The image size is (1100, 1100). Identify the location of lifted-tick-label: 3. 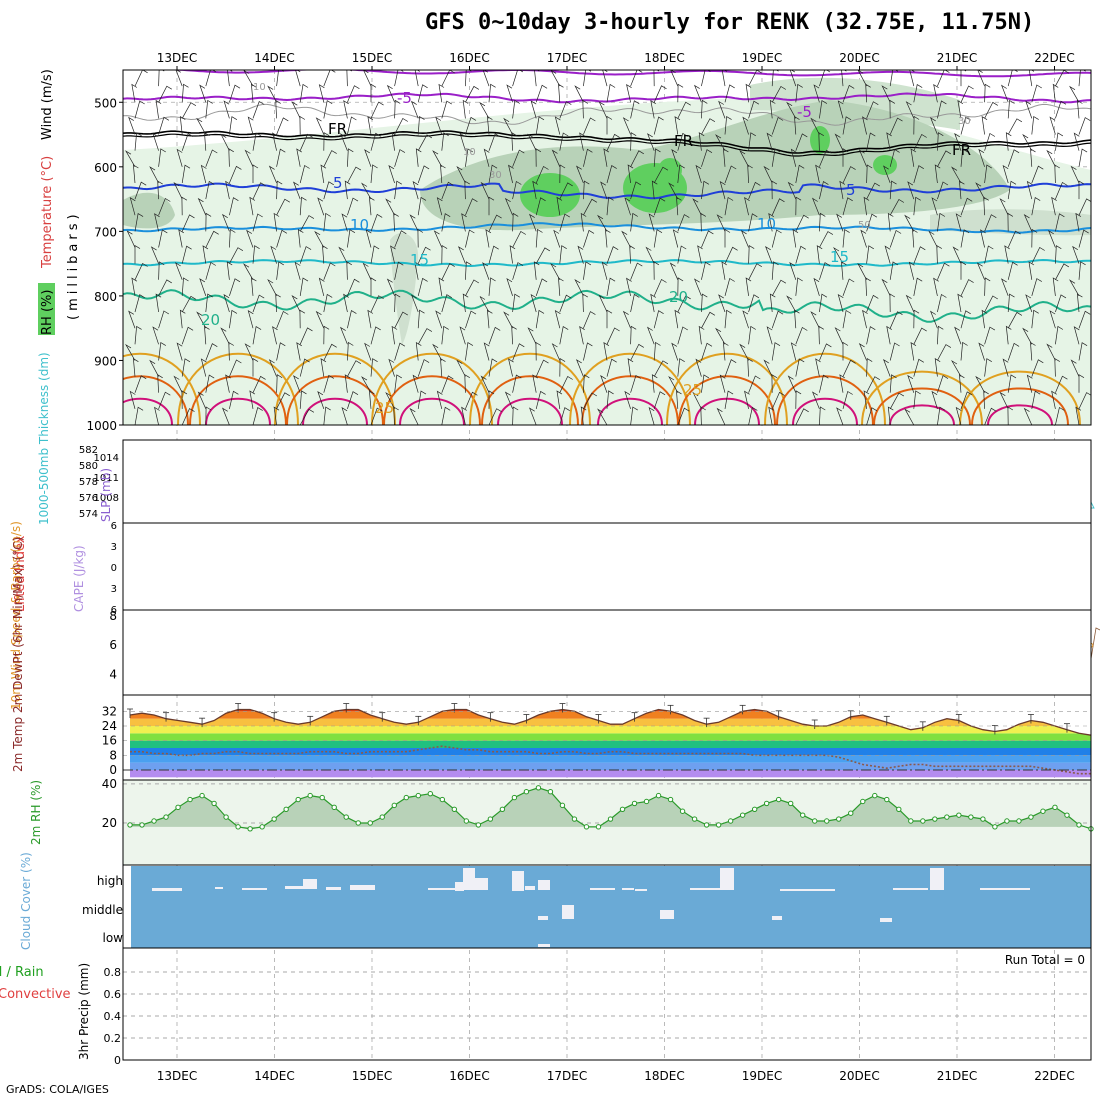
(114, 589).